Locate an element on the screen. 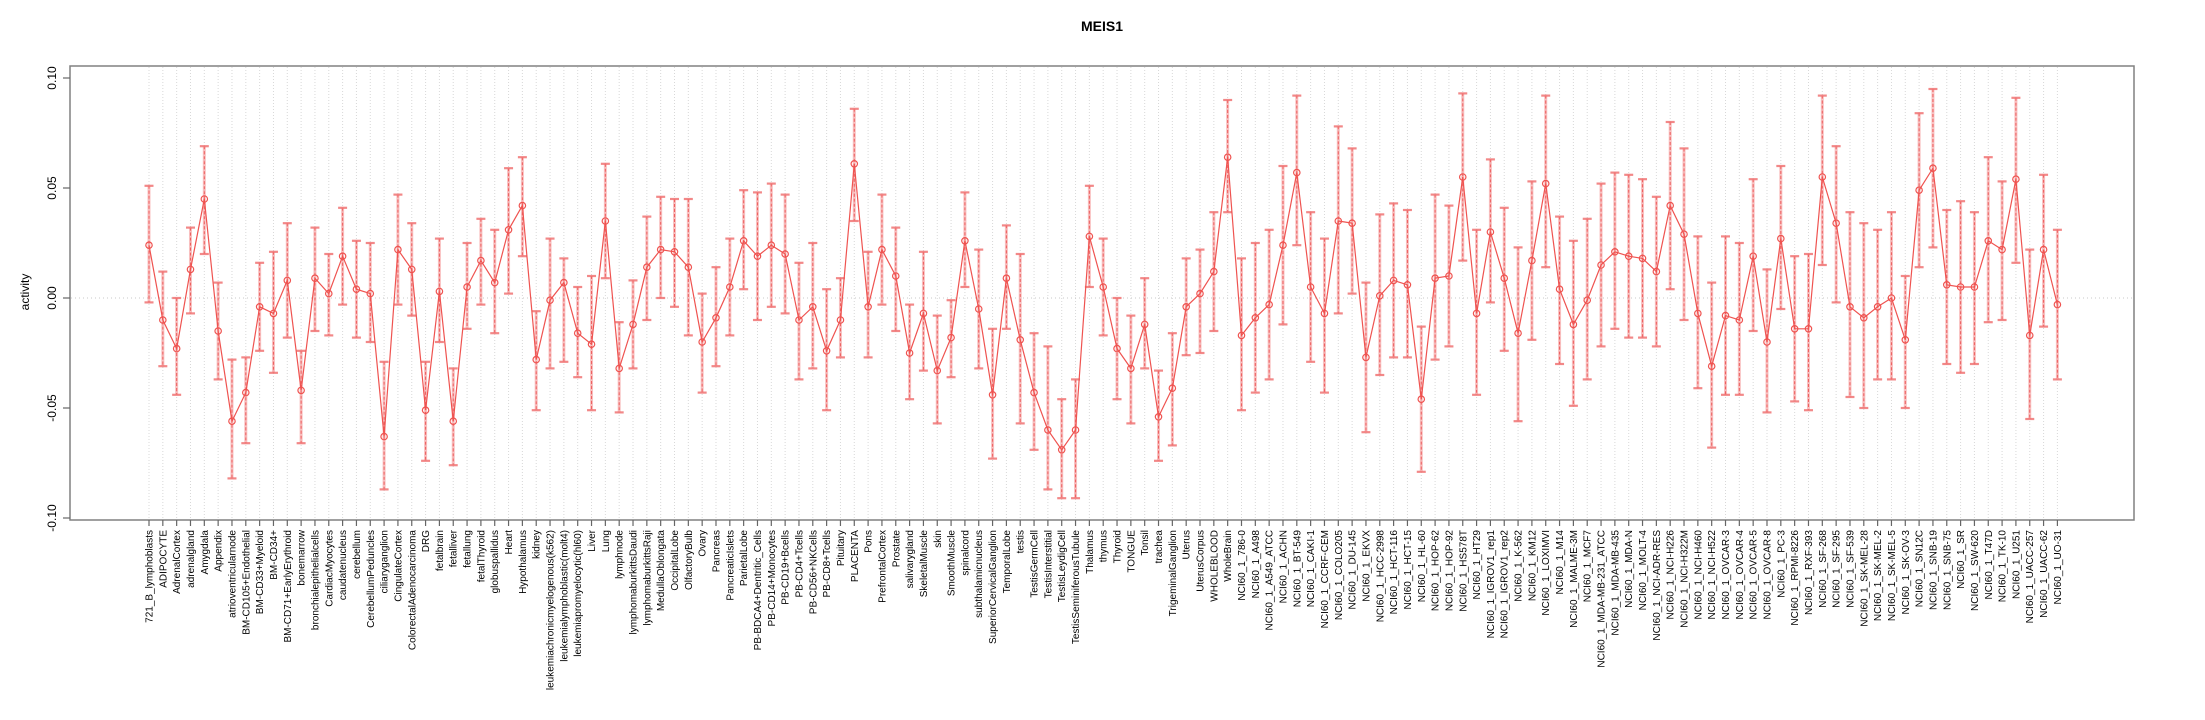 This screenshot has width=2205, height=720. x-tick-label: NCI60_1_786-0 is located at coordinates (1242, 565).